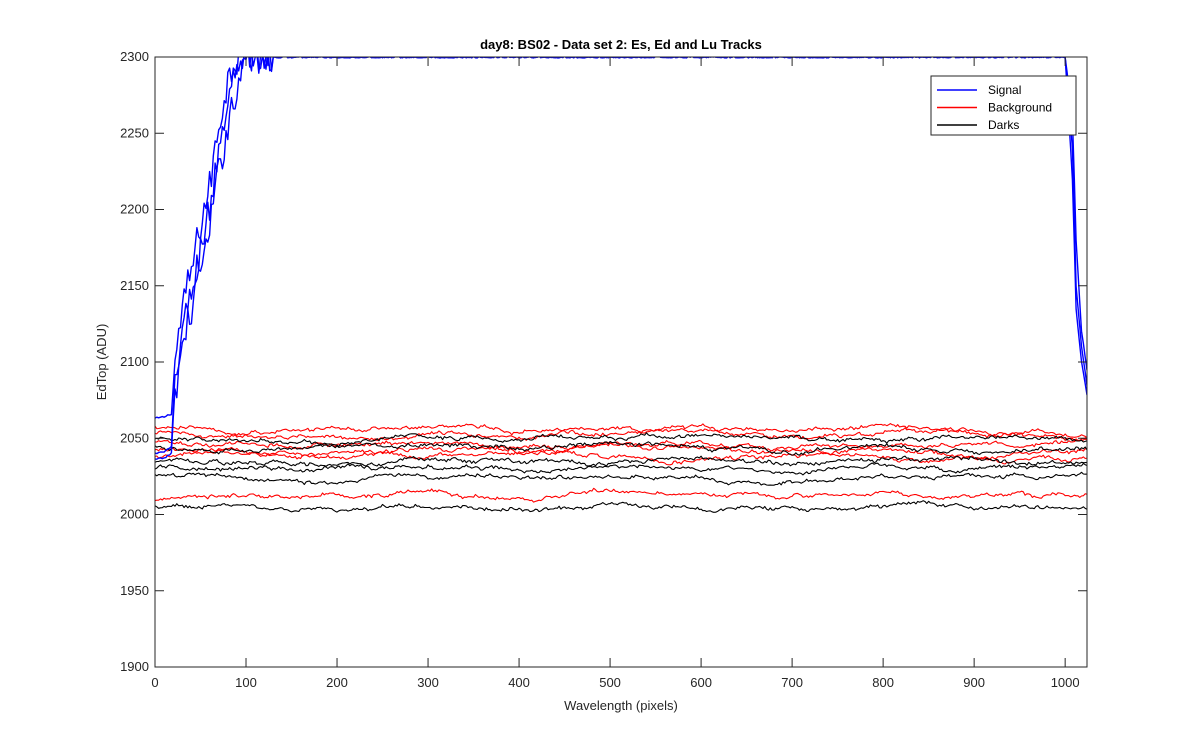  Describe the element at coordinates (701, 682) in the screenshot. I see `x-tick-label: 600` at that location.